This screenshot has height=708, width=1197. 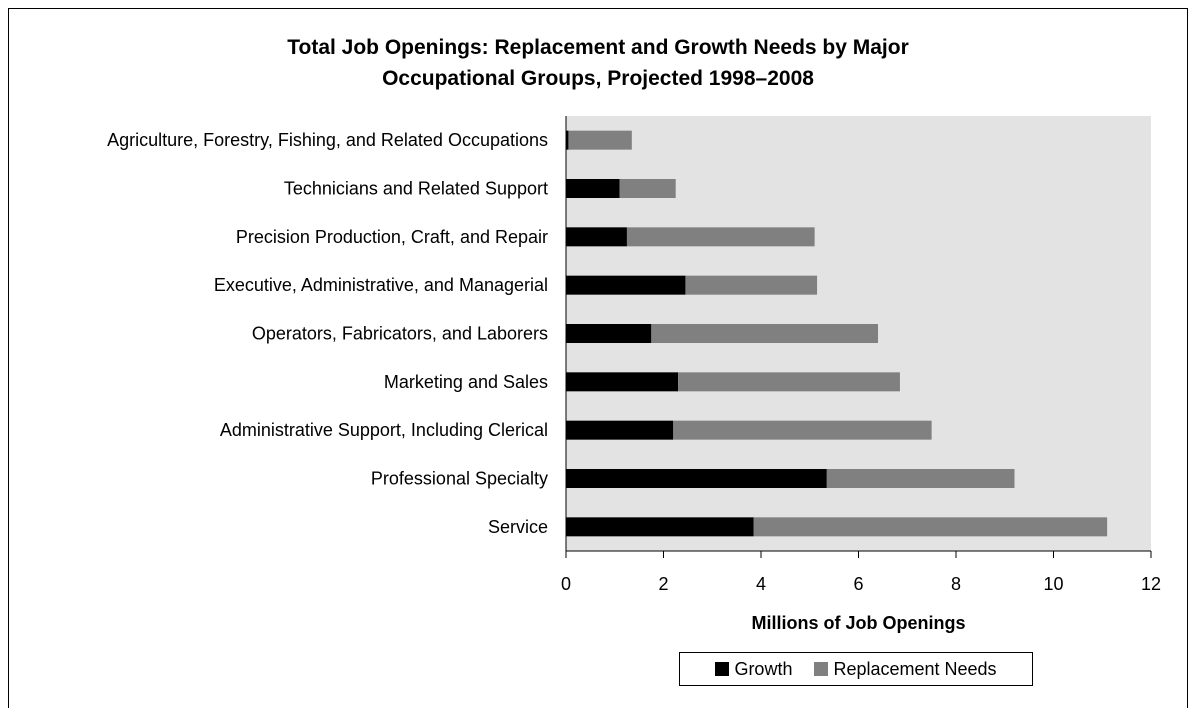 What do you see at coordinates (859, 623) in the screenshot?
I see `x-axis-label: Millions of Job Openings` at bounding box center [859, 623].